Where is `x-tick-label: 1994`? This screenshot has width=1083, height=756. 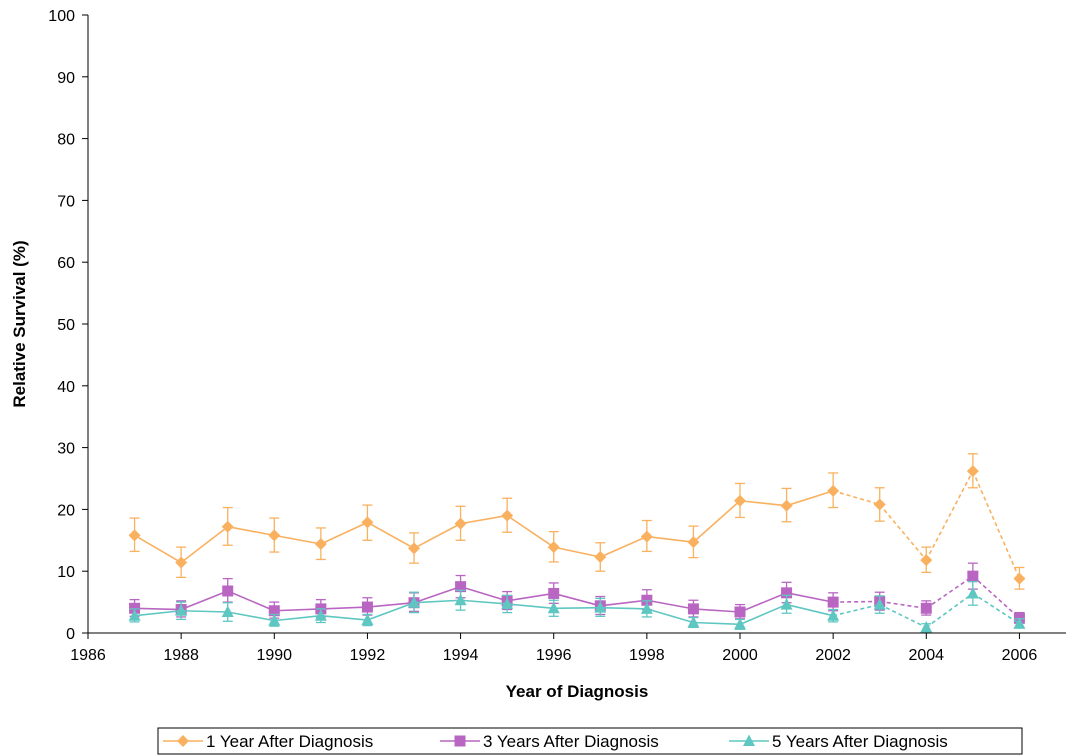
x-tick-label: 1994 is located at coordinates (461, 655).